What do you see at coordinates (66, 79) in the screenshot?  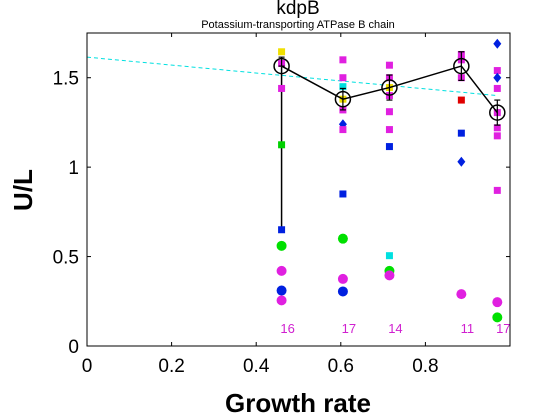 I see `y-tick-label: 1.5` at bounding box center [66, 79].